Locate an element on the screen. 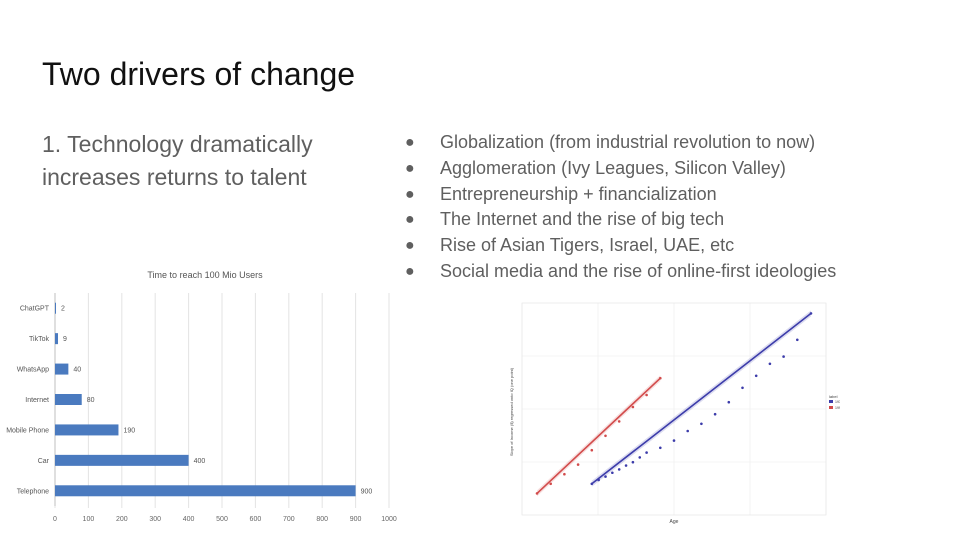  category-label: Telephone is located at coordinates (33, 491).